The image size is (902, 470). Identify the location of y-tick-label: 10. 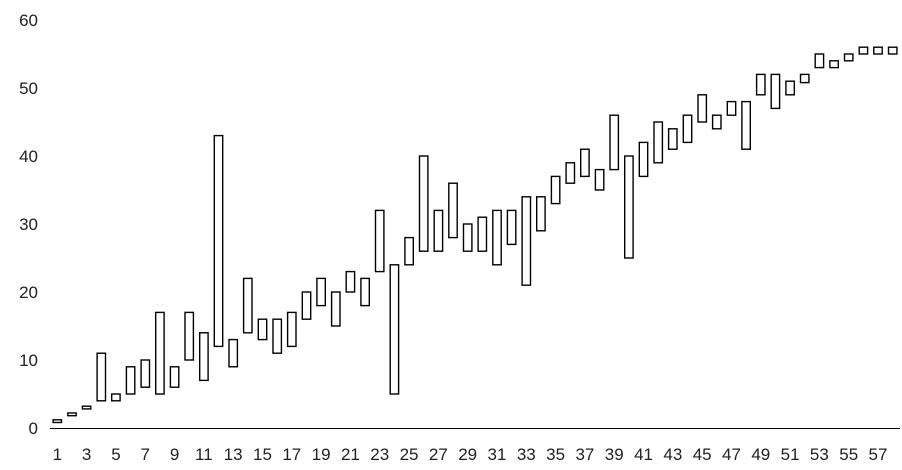
(28, 360).